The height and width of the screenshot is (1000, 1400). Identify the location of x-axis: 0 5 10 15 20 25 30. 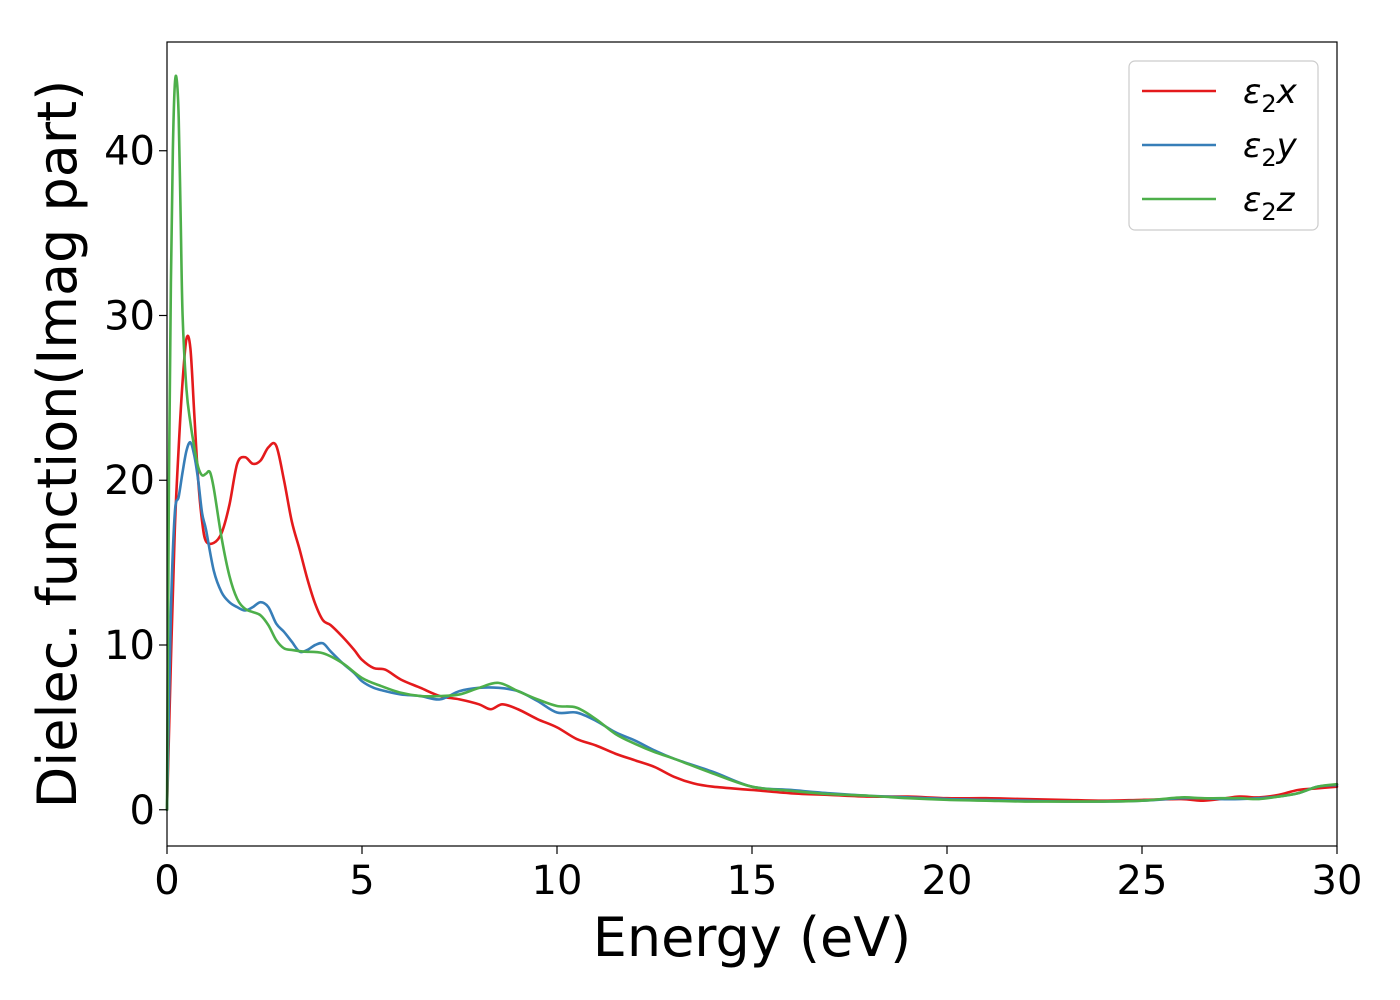
(758, 875).